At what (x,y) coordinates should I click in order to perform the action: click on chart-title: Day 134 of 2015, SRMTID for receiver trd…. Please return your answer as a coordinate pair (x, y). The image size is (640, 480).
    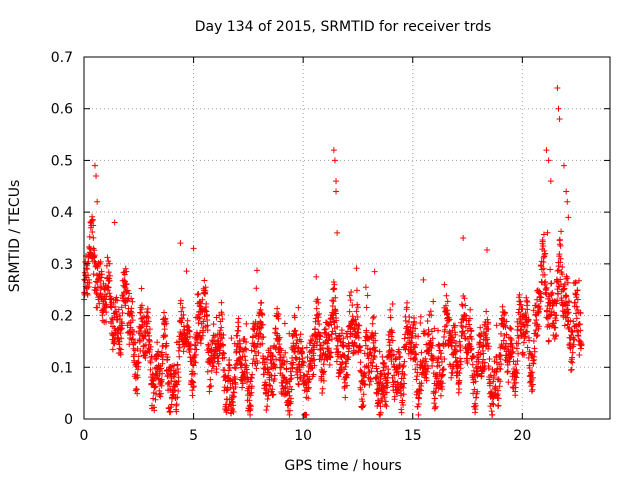
    Looking at the image, I should click on (343, 27).